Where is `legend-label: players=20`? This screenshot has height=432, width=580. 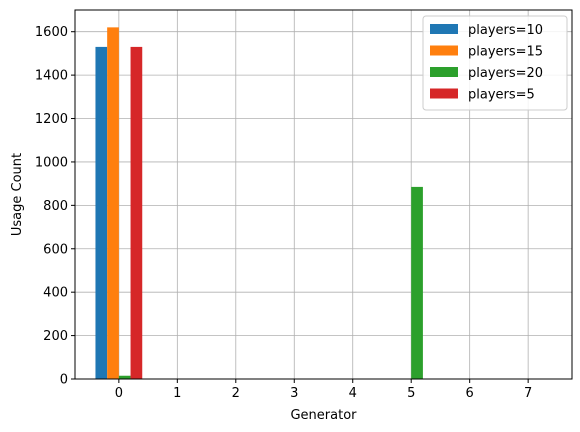 legend-label: players=20 is located at coordinates (505, 73).